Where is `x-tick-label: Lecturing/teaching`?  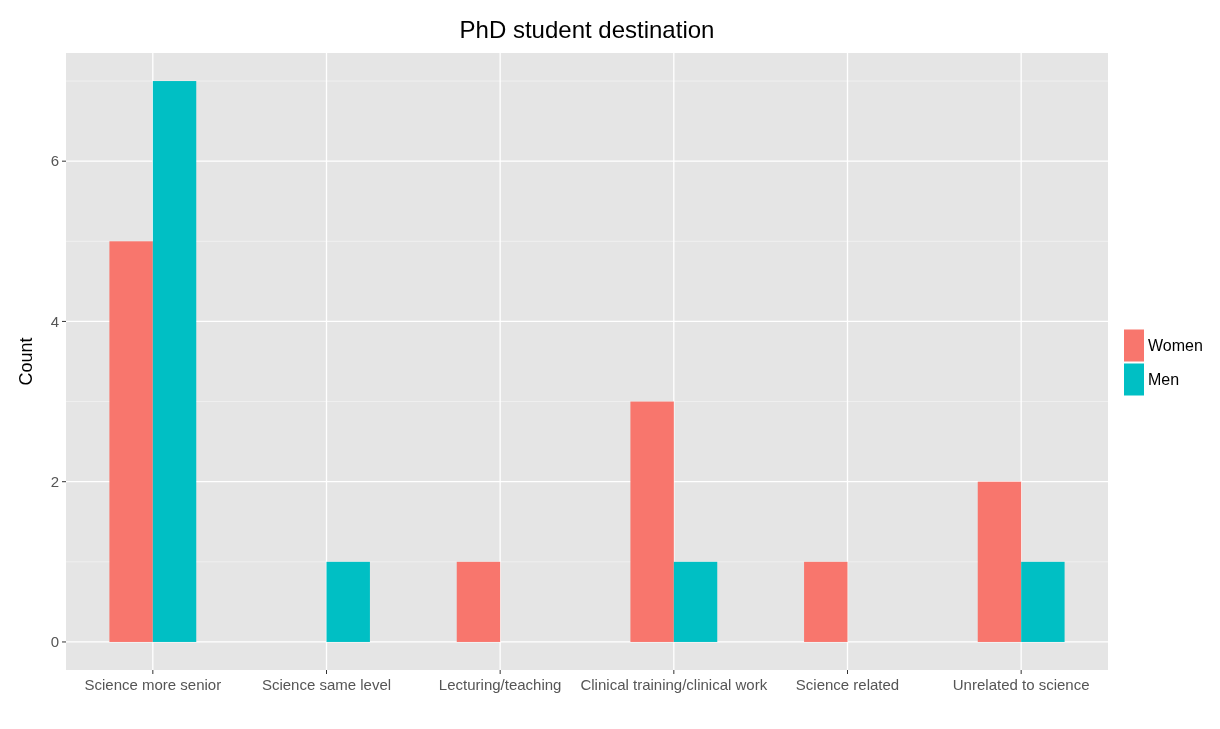
x-tick-label: Lecturing/teaching is located at coordinates (500, 684).